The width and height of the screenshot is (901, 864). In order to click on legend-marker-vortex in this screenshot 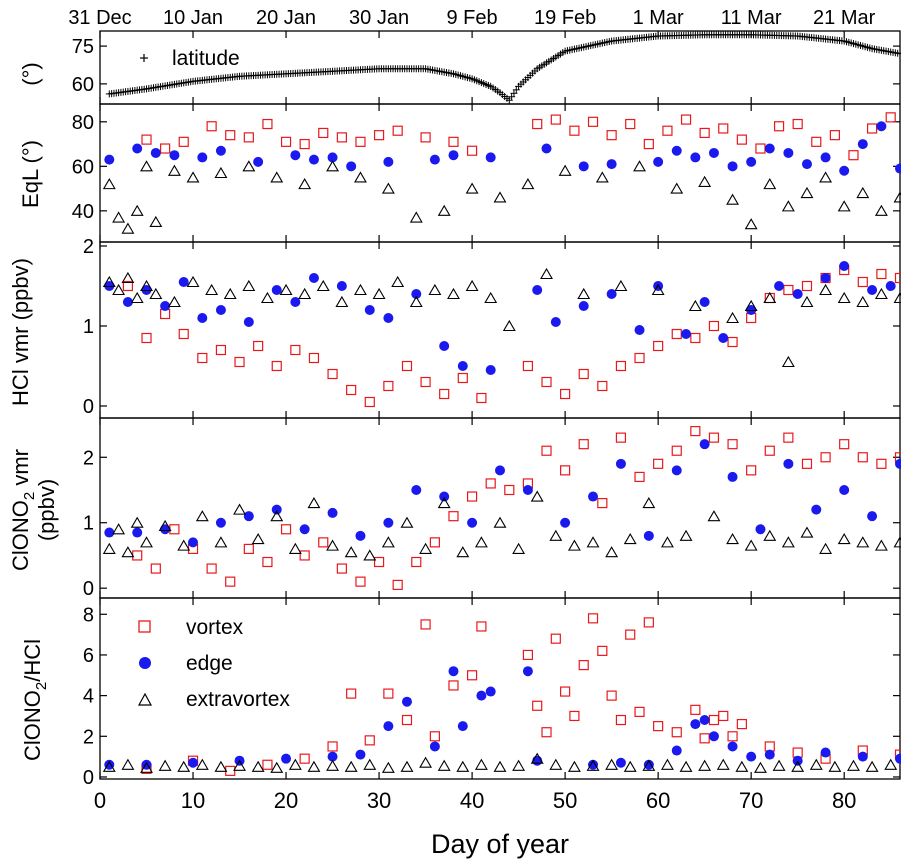, I will do `click(144, 626)`.